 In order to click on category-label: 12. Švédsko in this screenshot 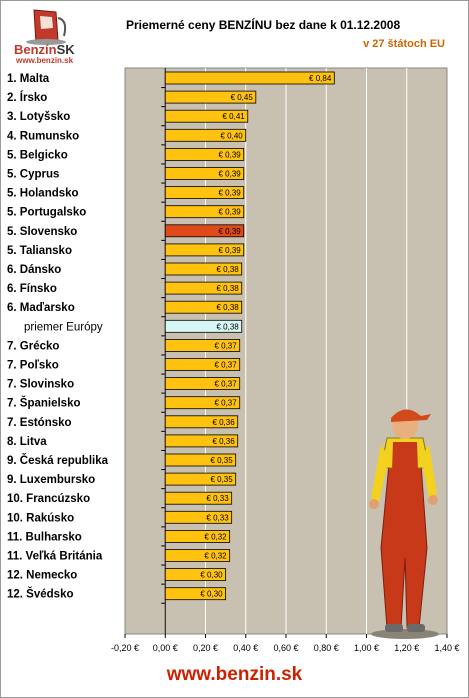, I will do `click(40, 594)`.